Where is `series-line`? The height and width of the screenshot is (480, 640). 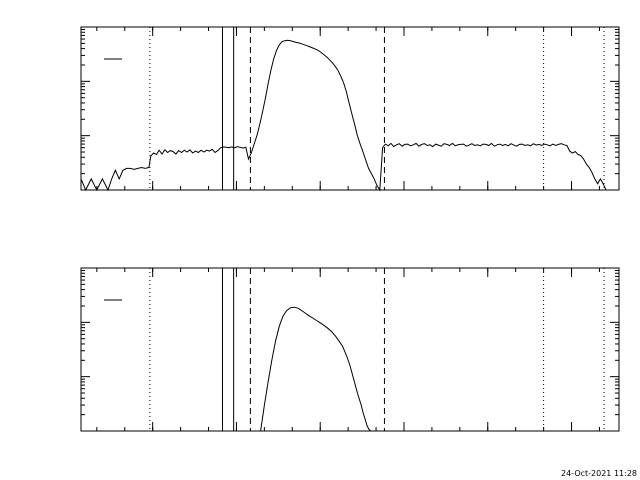
series-line is located at coordinates (315, 369).